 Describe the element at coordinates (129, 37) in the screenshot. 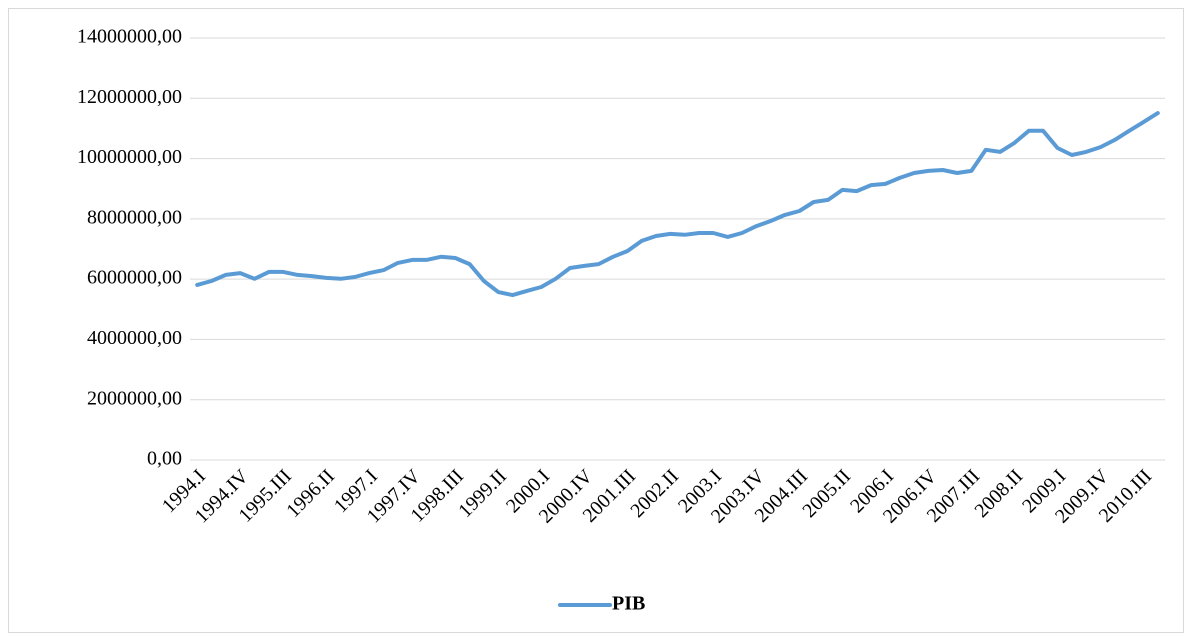

I see `y-tick-label: 14000000,00` at that location.